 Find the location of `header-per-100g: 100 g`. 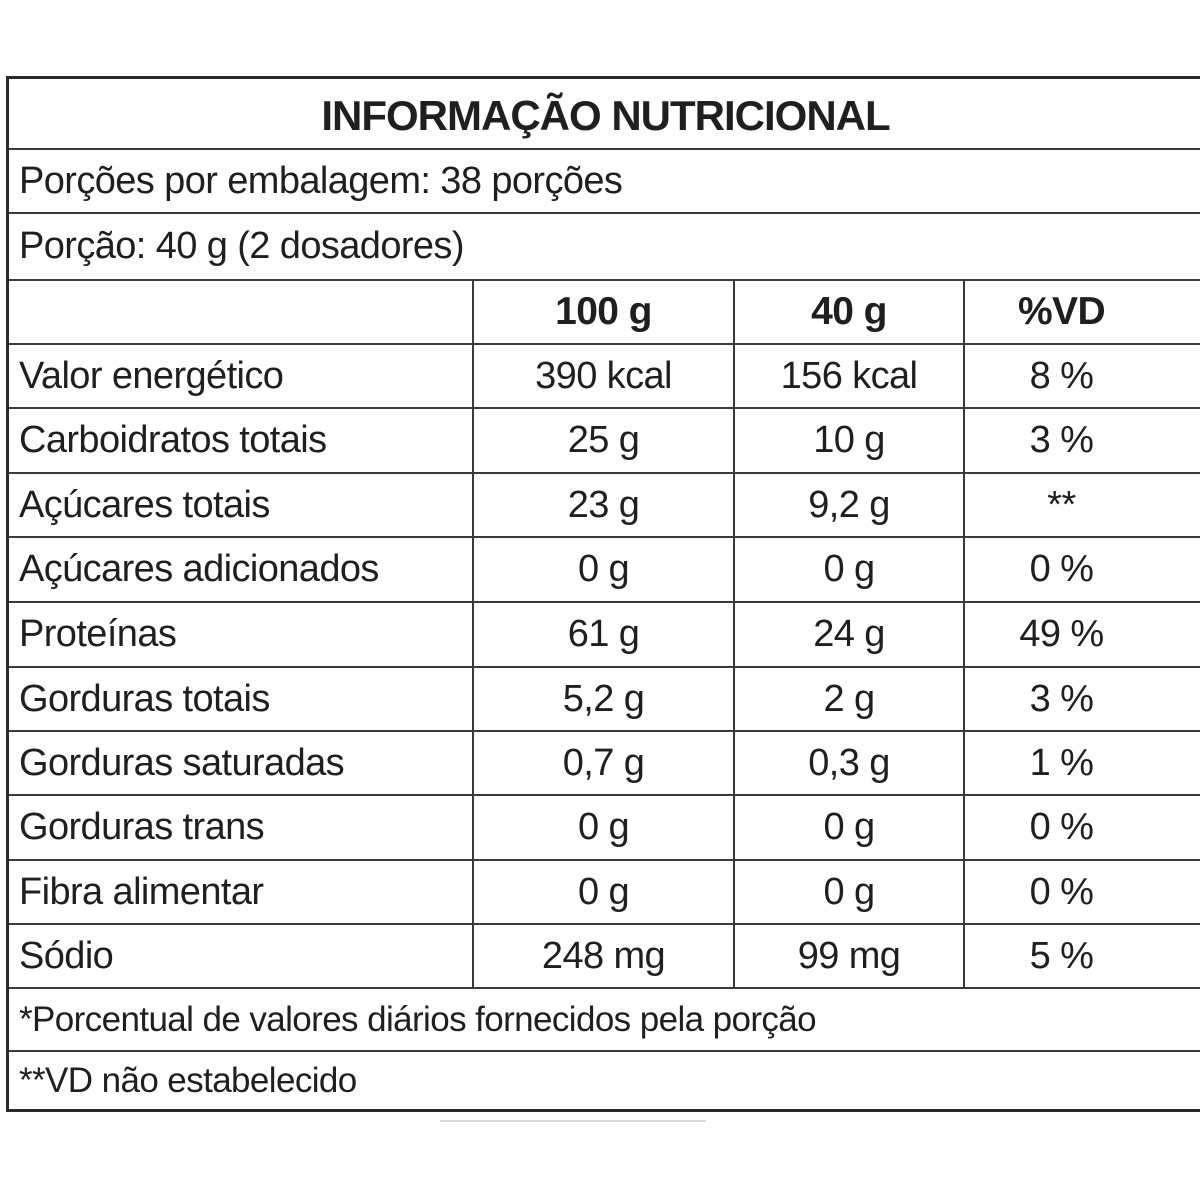

header-per-100g: 100 g is located at coordinates (604, 312).